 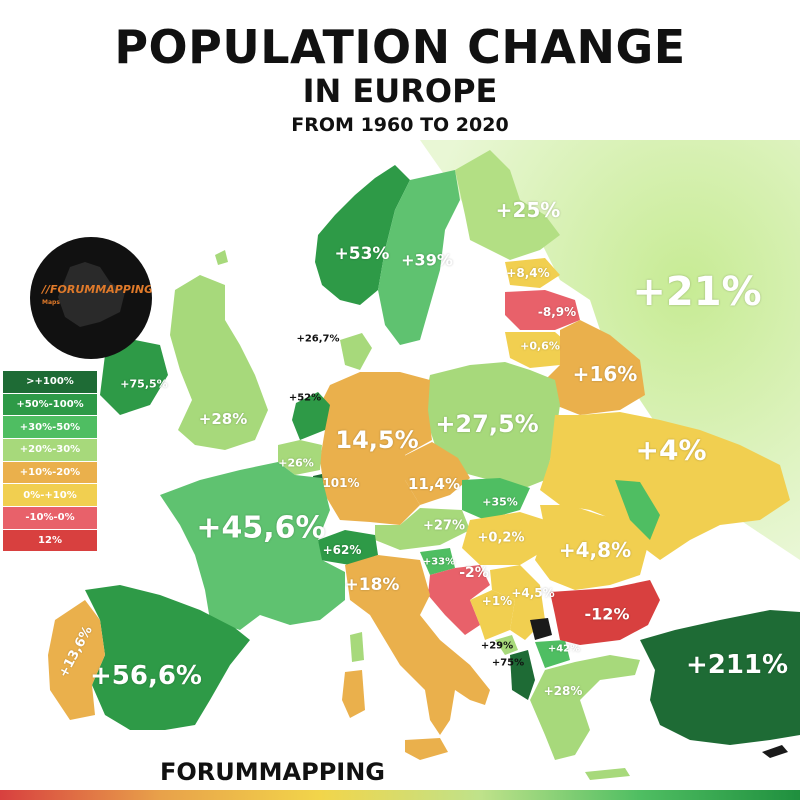 What do you see at coordinates (51, 302) in the screenshot?
I see `logo-subtext: Maps` at bounding box center [51, 302].